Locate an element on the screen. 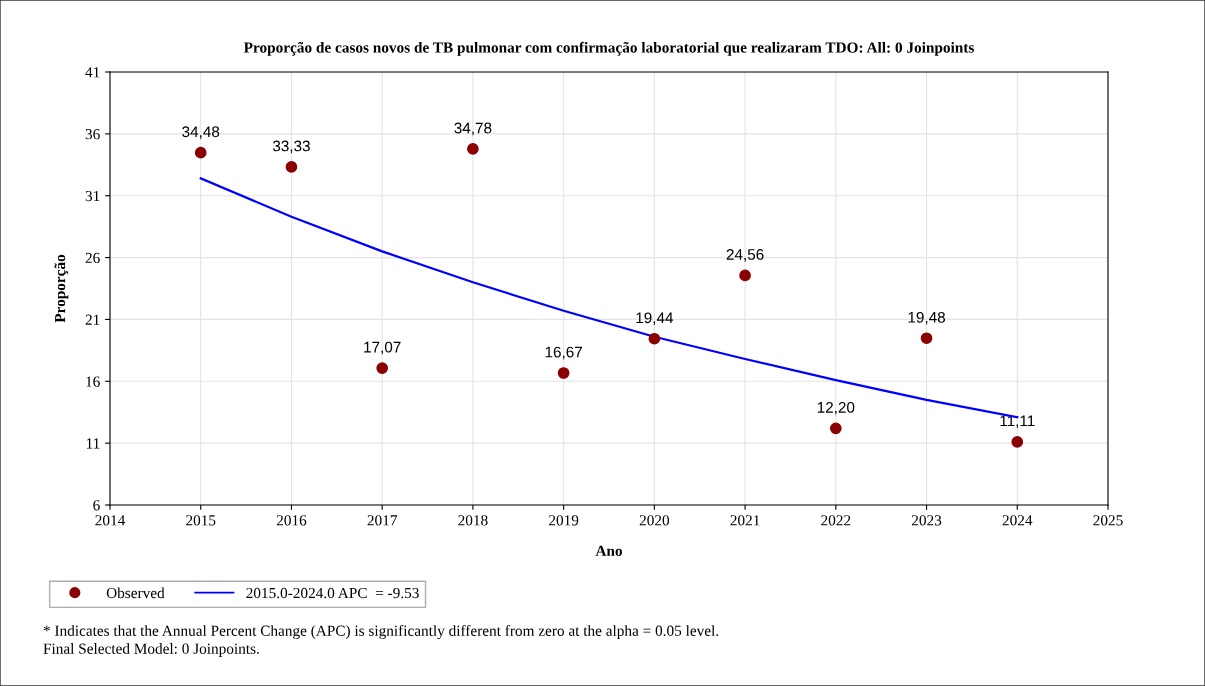 The height and width of the screenshot is (686, 1205). data-label: 11,11 is located at coordinates (1017, 422).